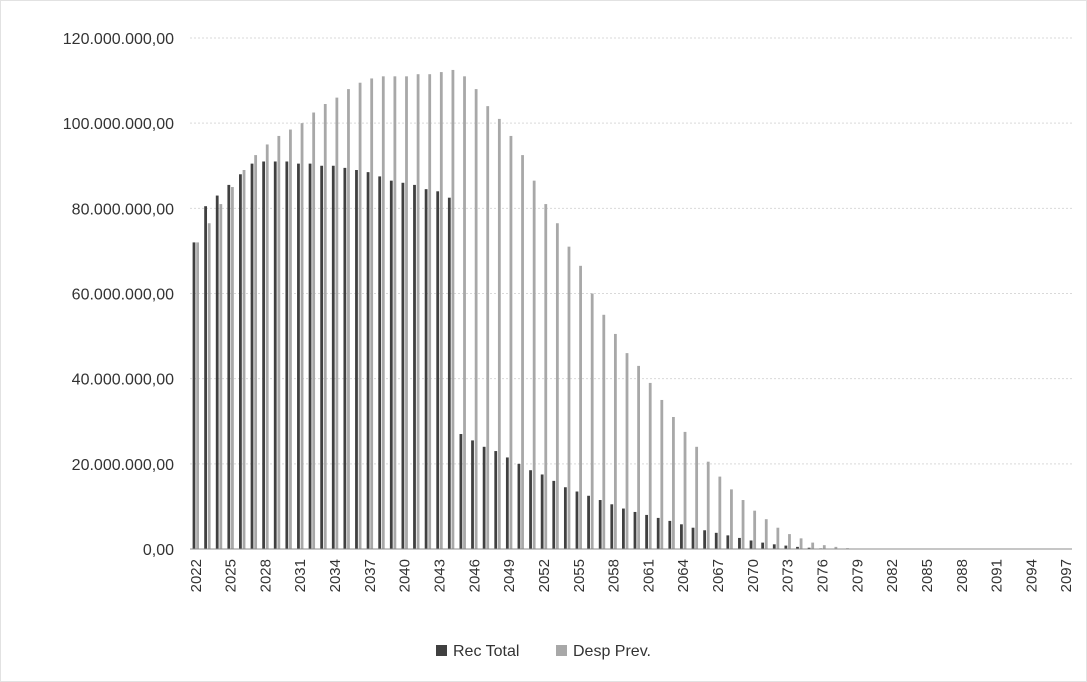  I want to click on x-tick-label: 2097, so click(1066, 575).